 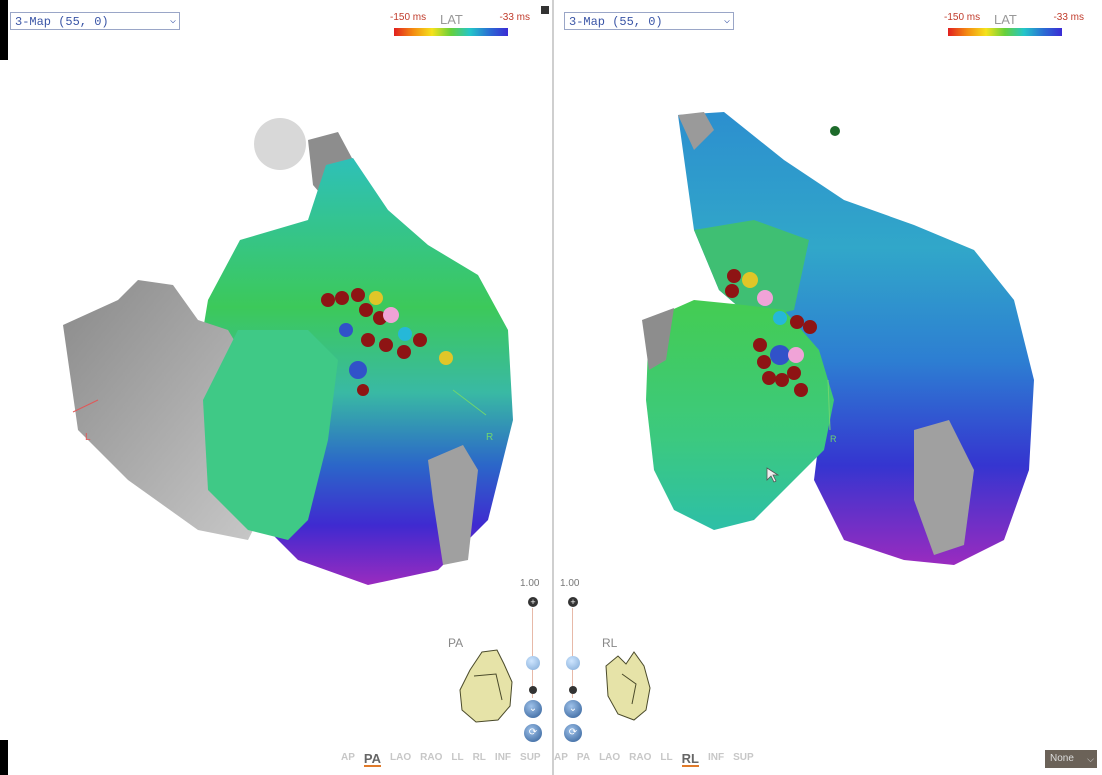 What do you see at coordinates (545, 10) in the screenshot?
I see `pane-corner-icon` at bounding box center [545, 10].